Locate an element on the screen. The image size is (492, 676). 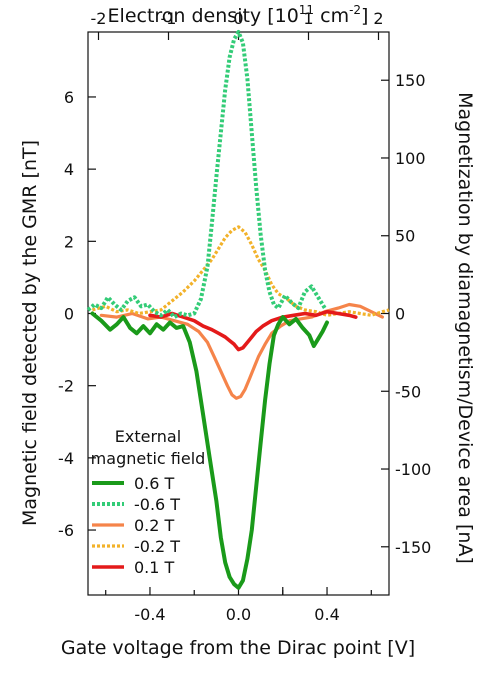
legend-items: 0.6 T -0.6 T 0.2 T -0.2 T 0.1 T is located at coordinates (136, 525).